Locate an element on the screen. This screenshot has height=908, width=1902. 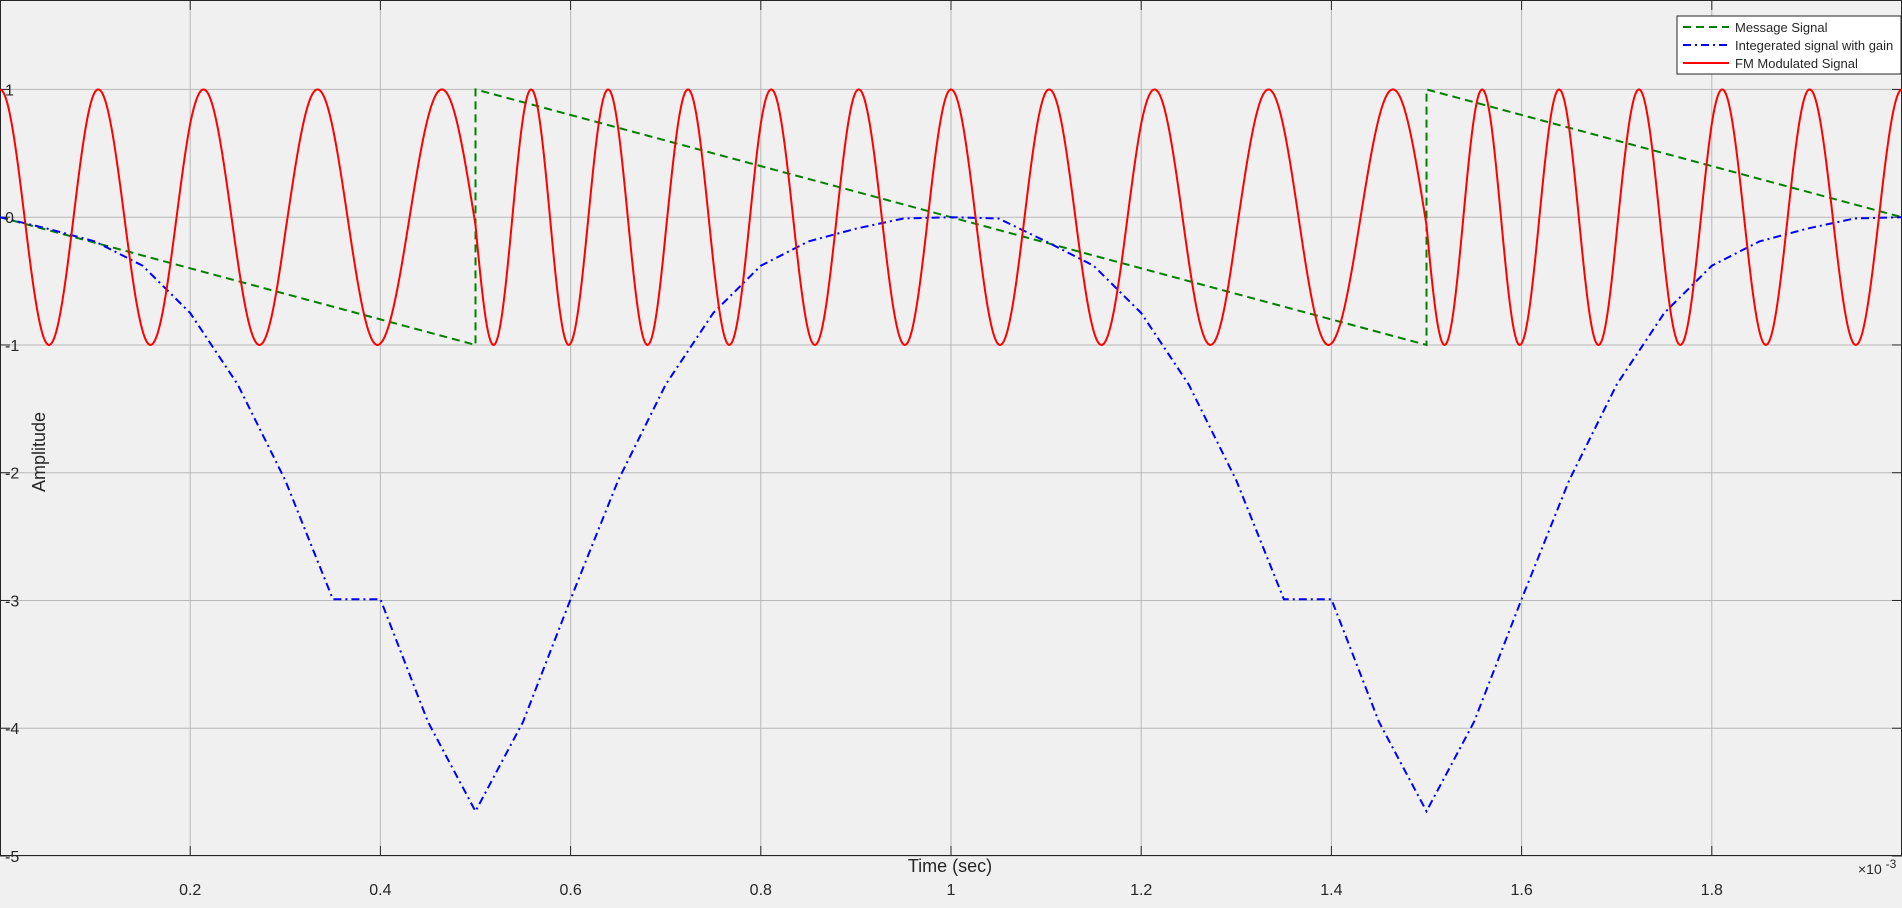
x-tick-label: 1.2 is located at coordinates (1141, 890).